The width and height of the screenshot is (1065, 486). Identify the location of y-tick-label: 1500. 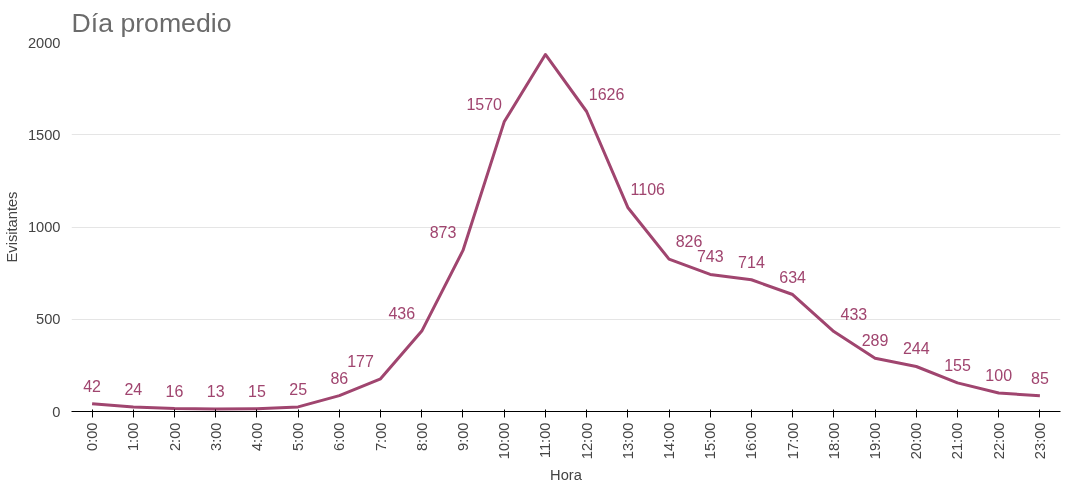
(44, 134).